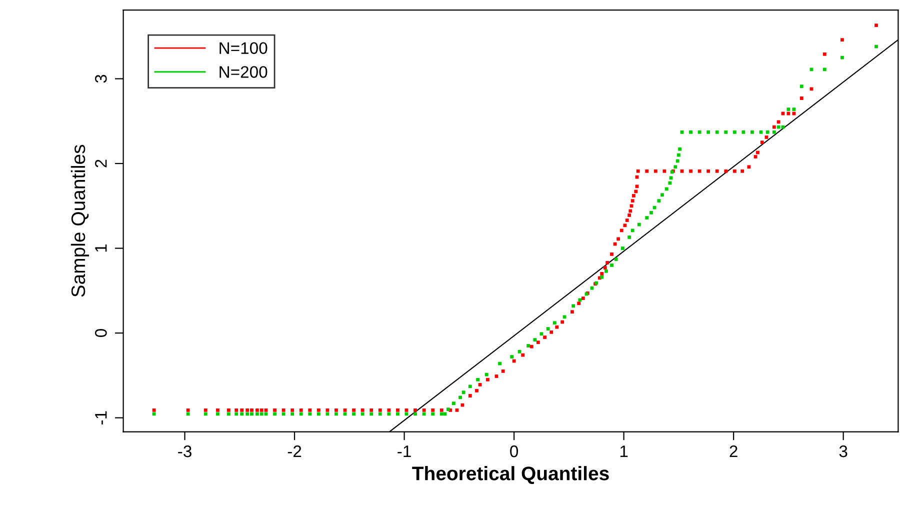 The height and width of the screenshot is (505, 900). Describe the element at coordinates (510, 475) in the screenshot. I see `x-axis-title: Theoretical Quantiles` at that location.